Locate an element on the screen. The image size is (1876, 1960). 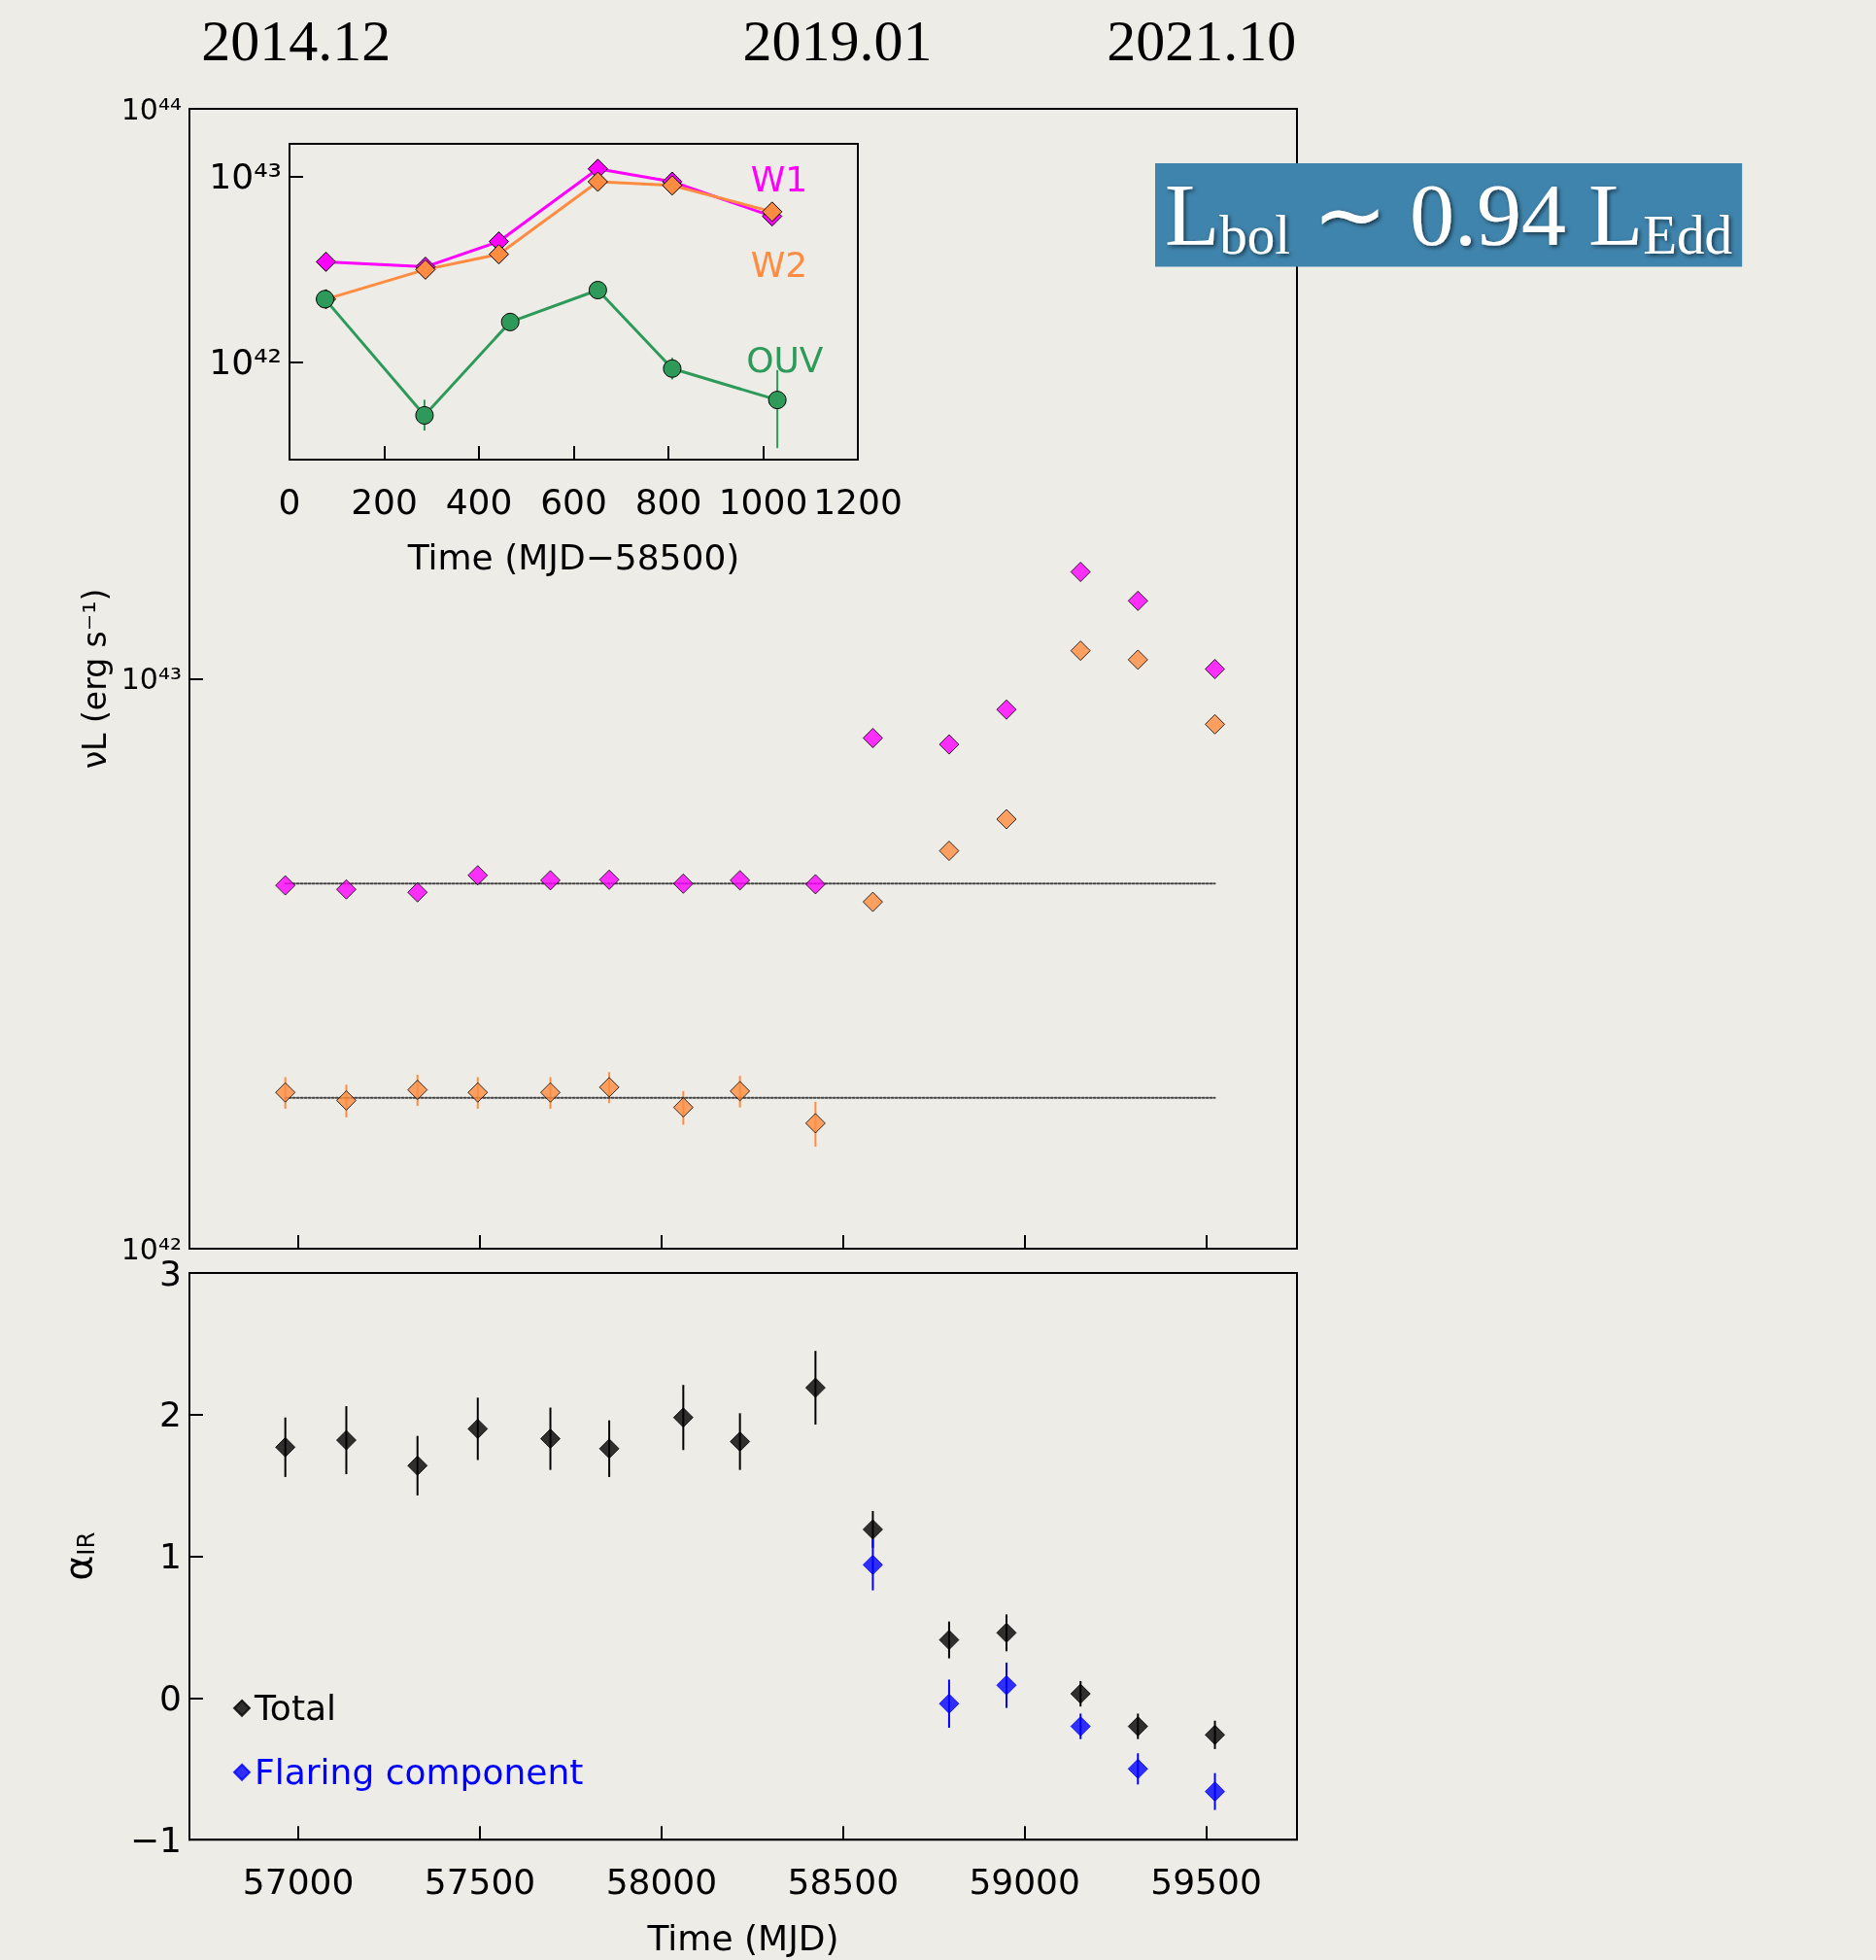
legend-label: Flaring component is located at coordinates (420, 1772).